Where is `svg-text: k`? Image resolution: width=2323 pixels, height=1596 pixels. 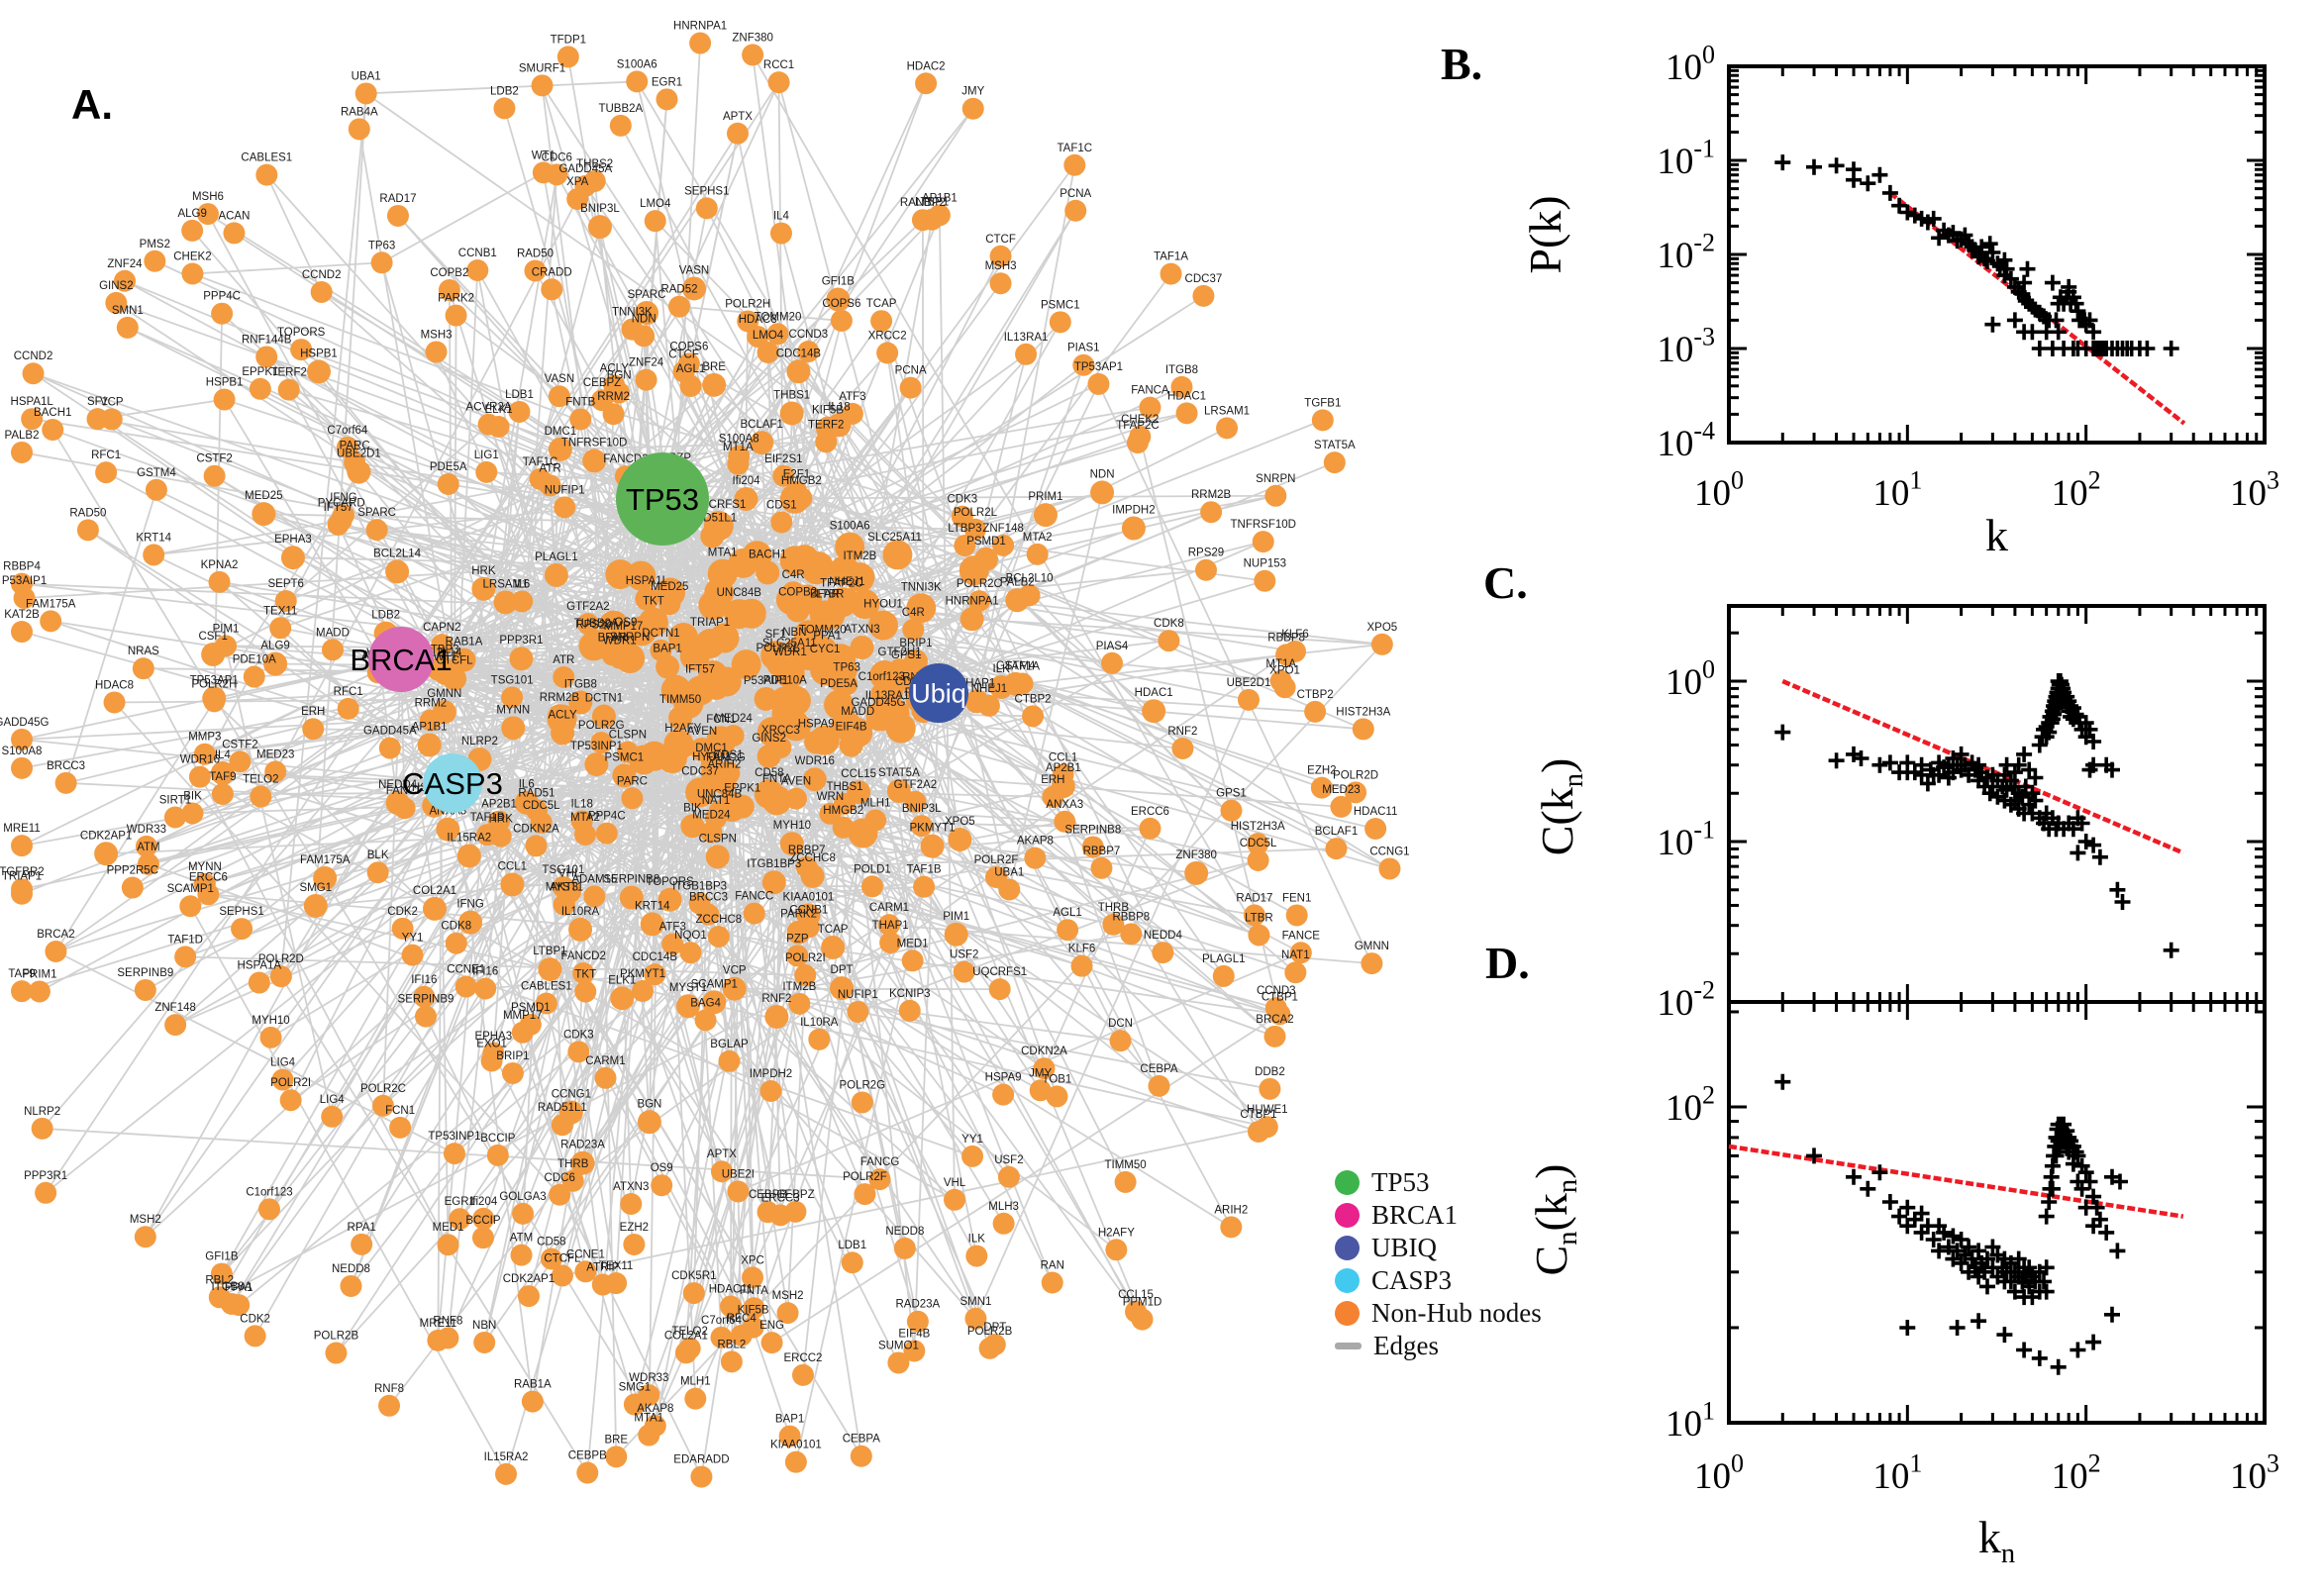
svg-text: k is located at coordinates (1997, 535).